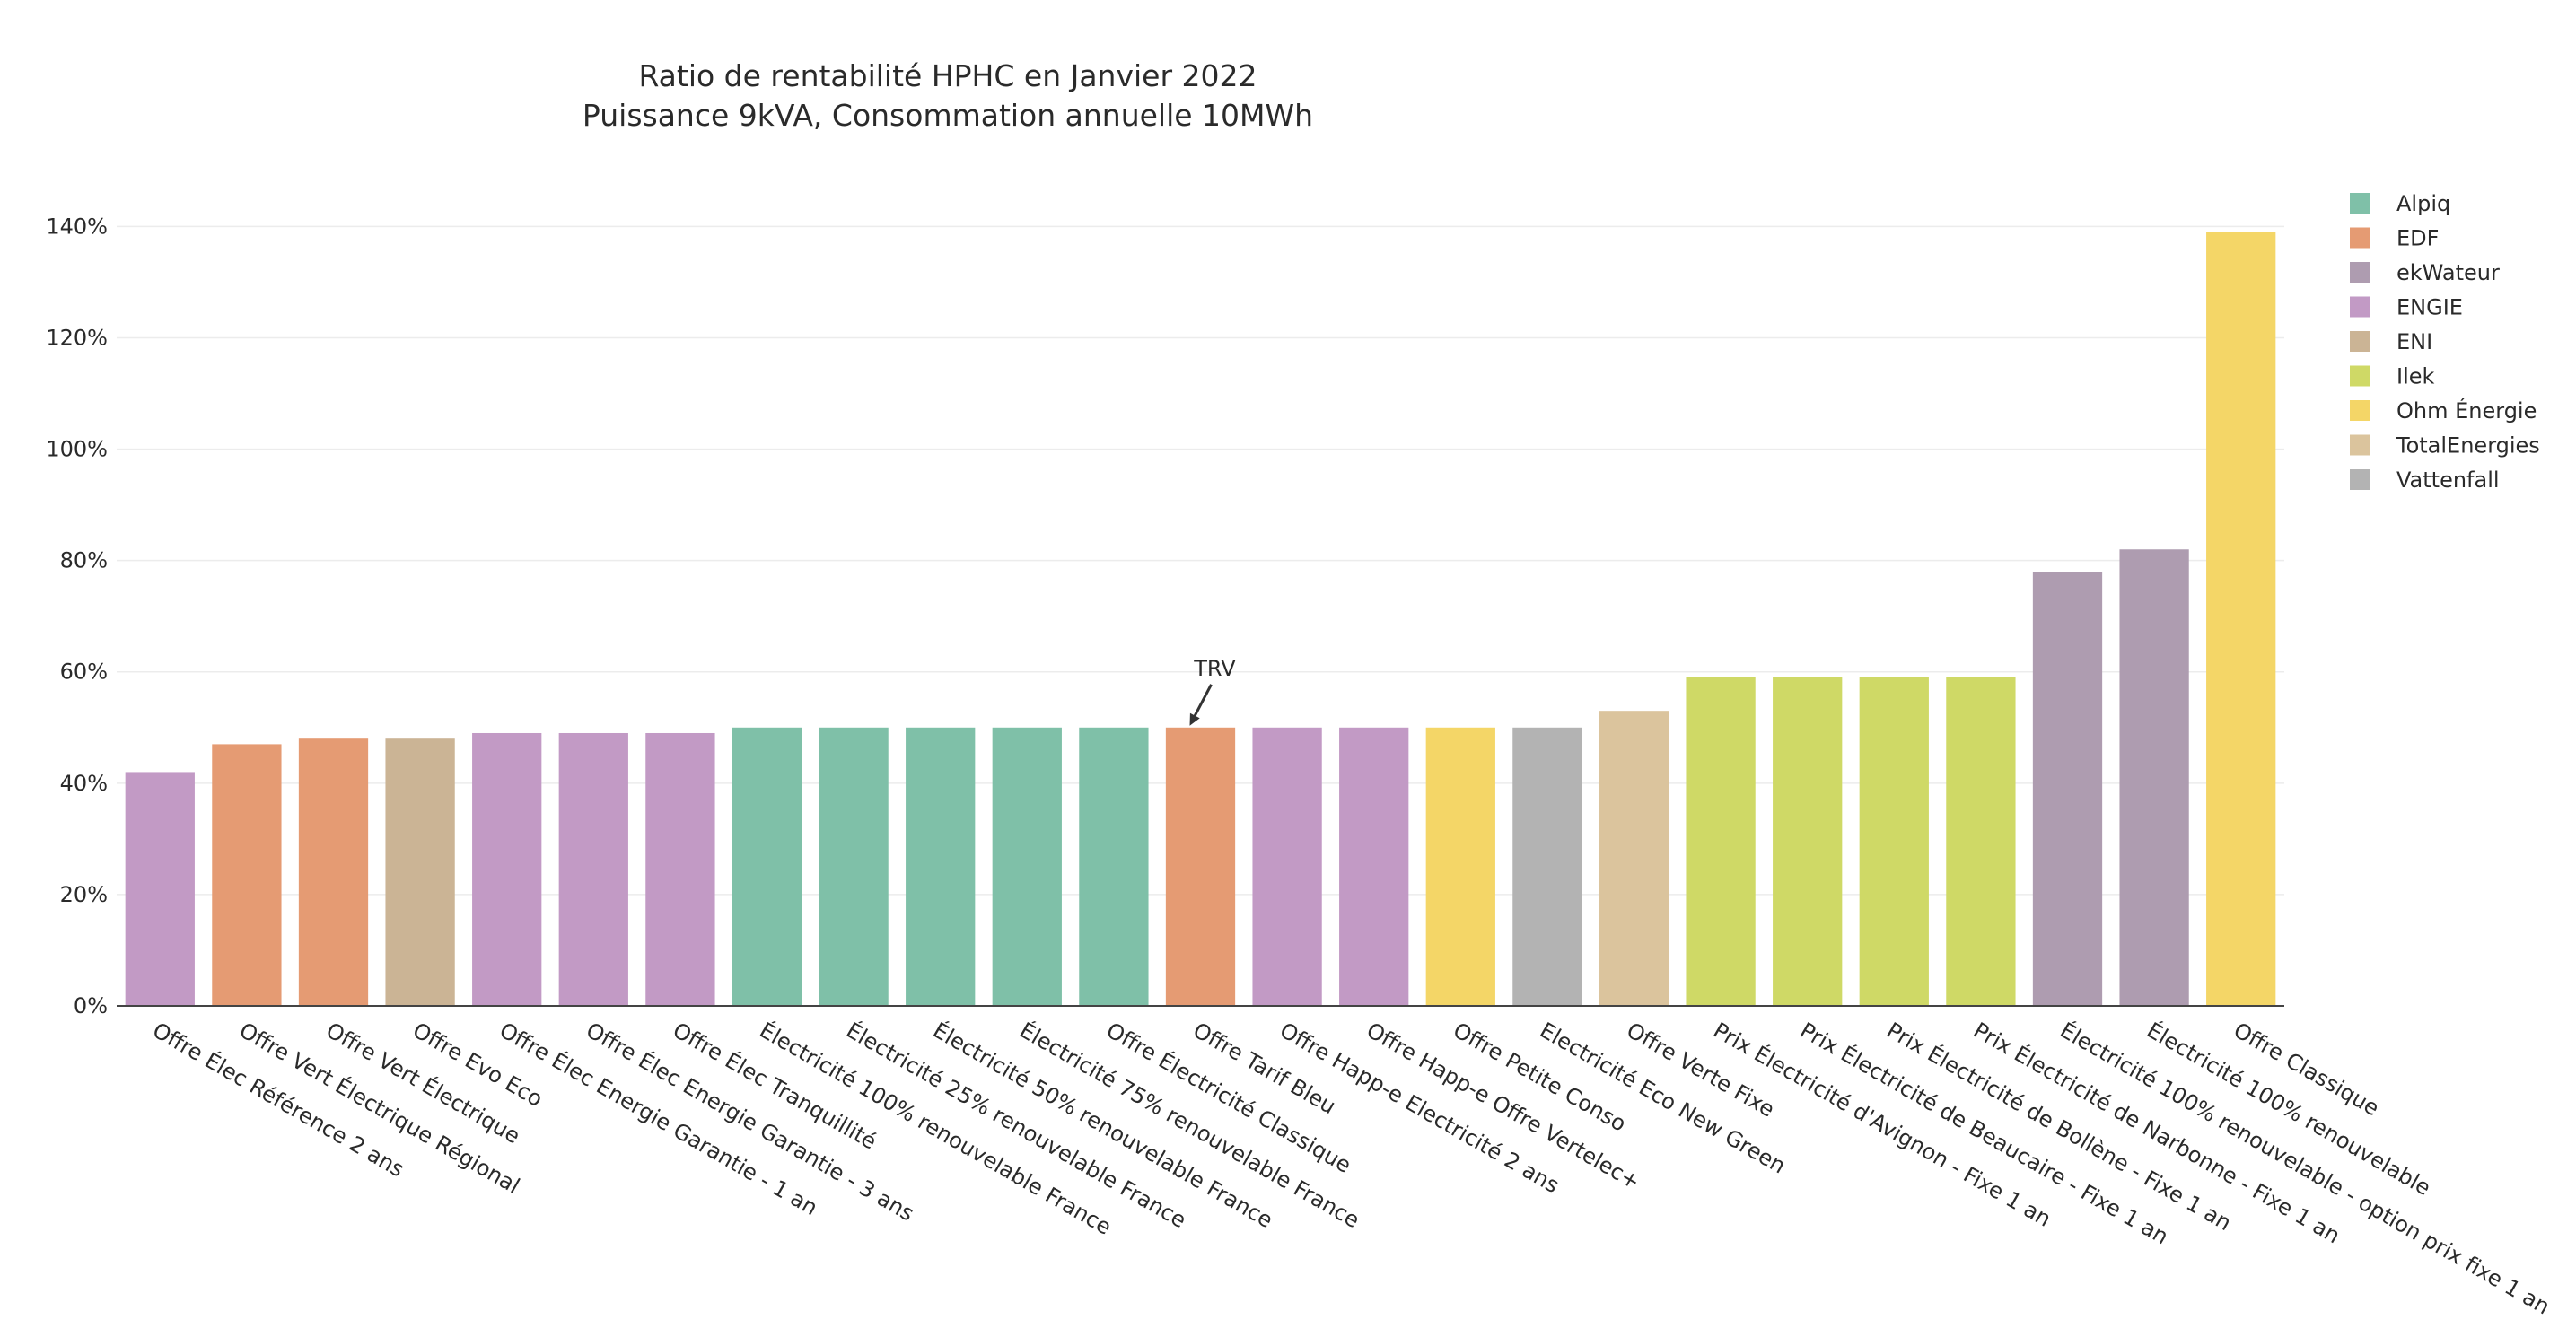 Image resolution: width=2576 pixels, height=1337 pixels. I want to click on legend-label: Ilek, so click(2415, 376).